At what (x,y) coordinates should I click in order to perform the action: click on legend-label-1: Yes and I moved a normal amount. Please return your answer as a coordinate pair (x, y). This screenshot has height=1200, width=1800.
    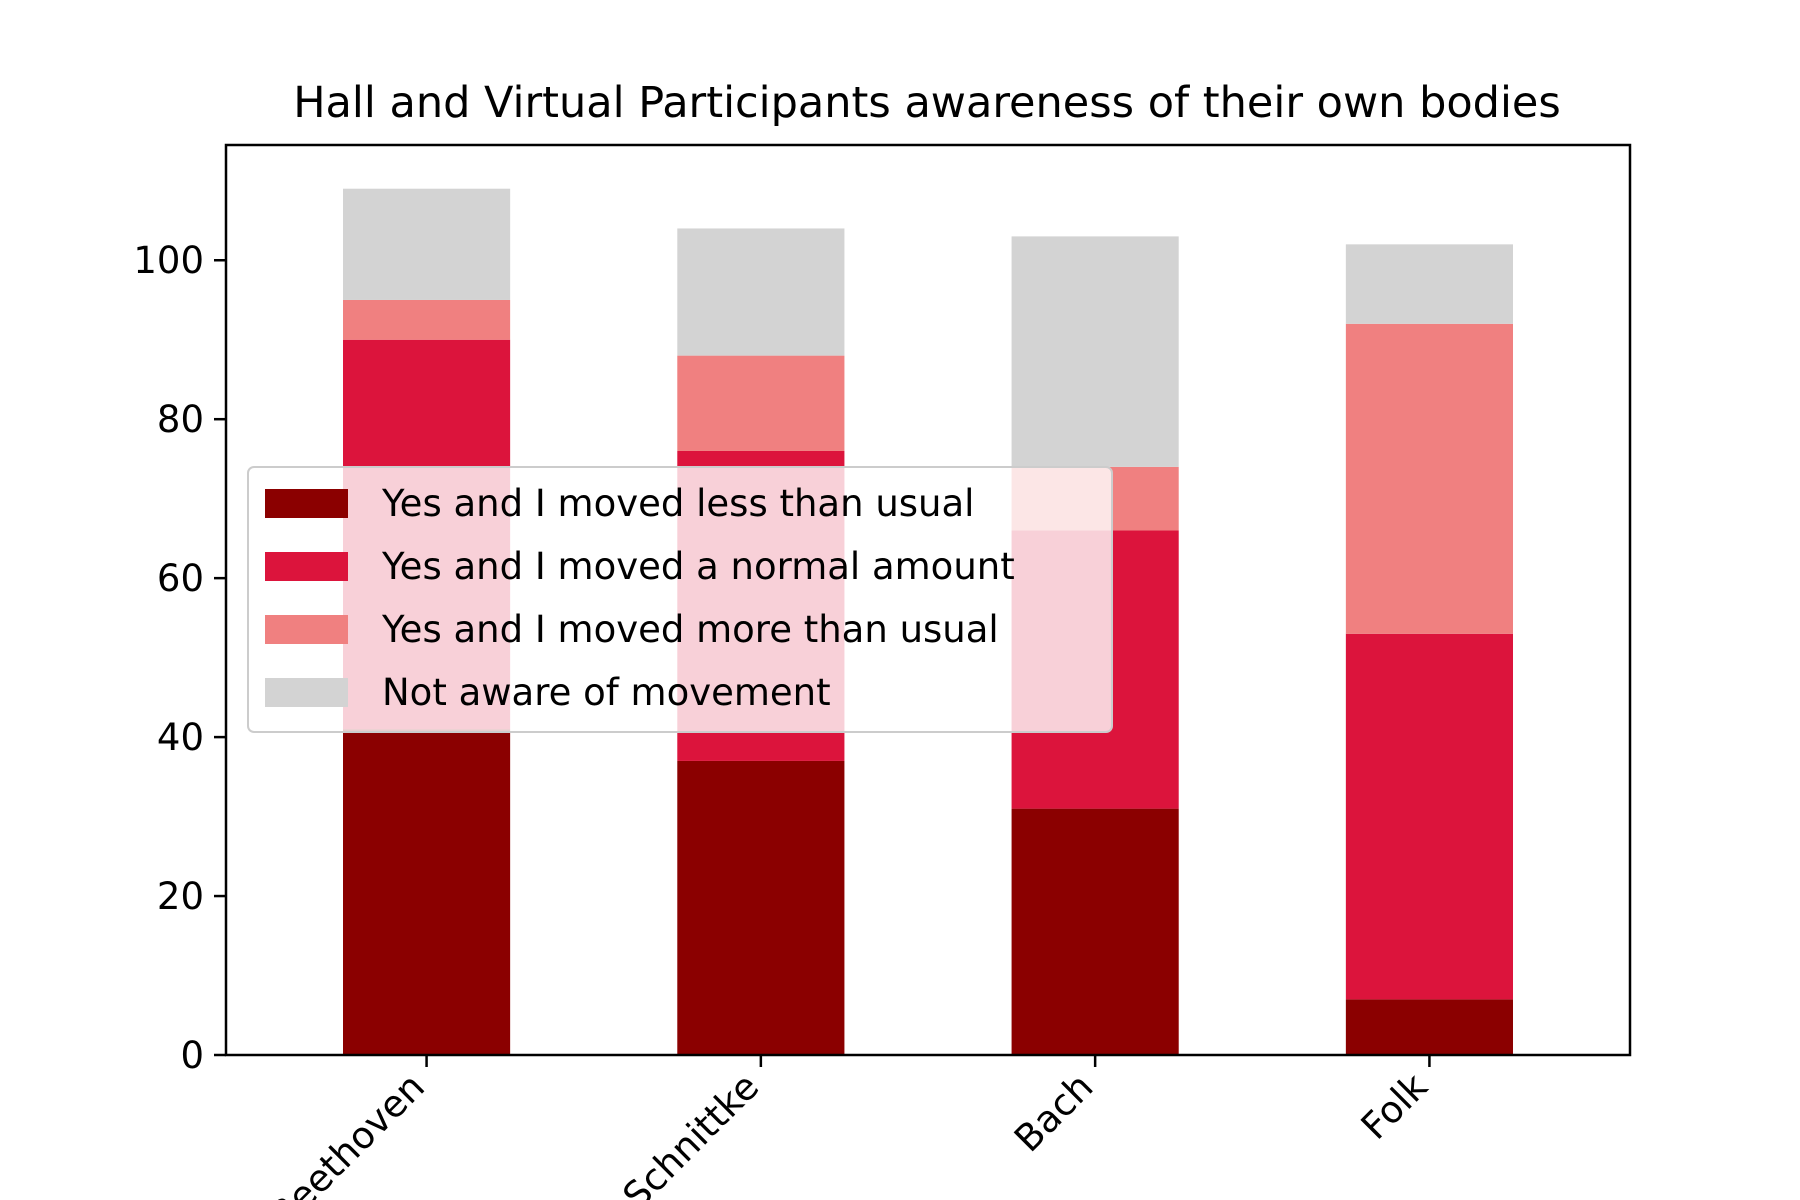
    Looking at the image, I should click on (698, 566).